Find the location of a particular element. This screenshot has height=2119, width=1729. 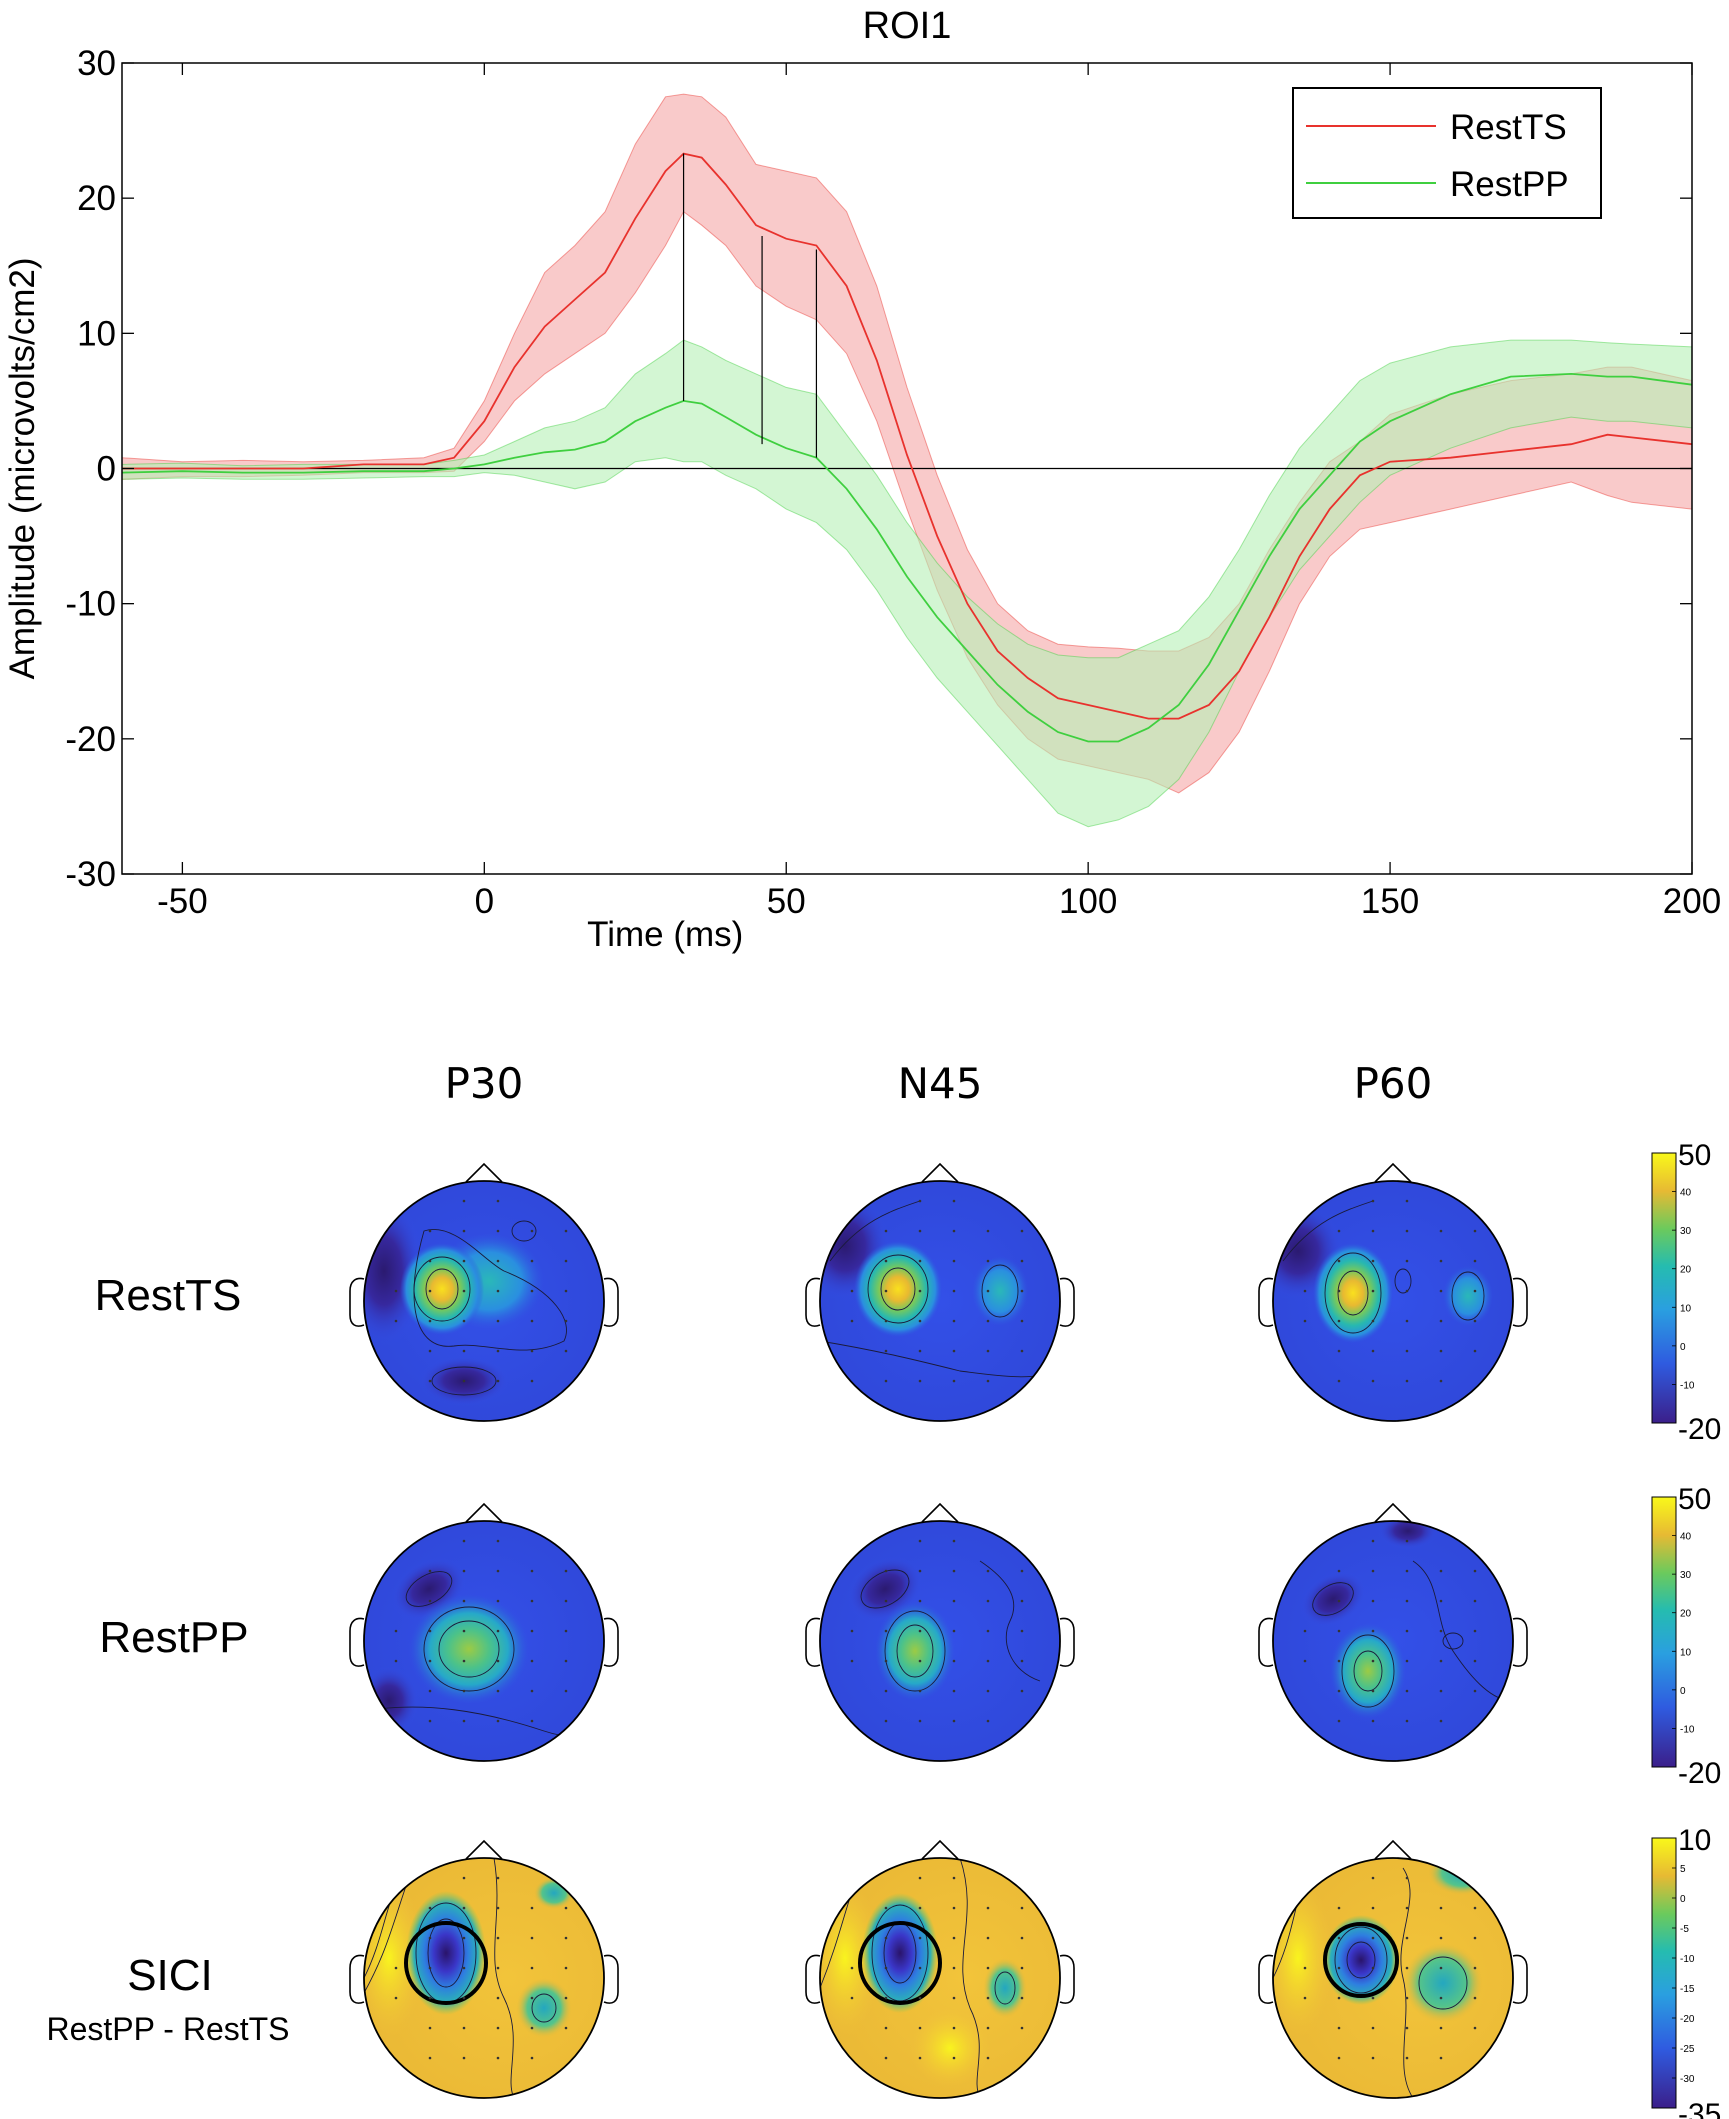

colorbar-tick-label-sici: -30 is located at coordinates (1687, 2079).